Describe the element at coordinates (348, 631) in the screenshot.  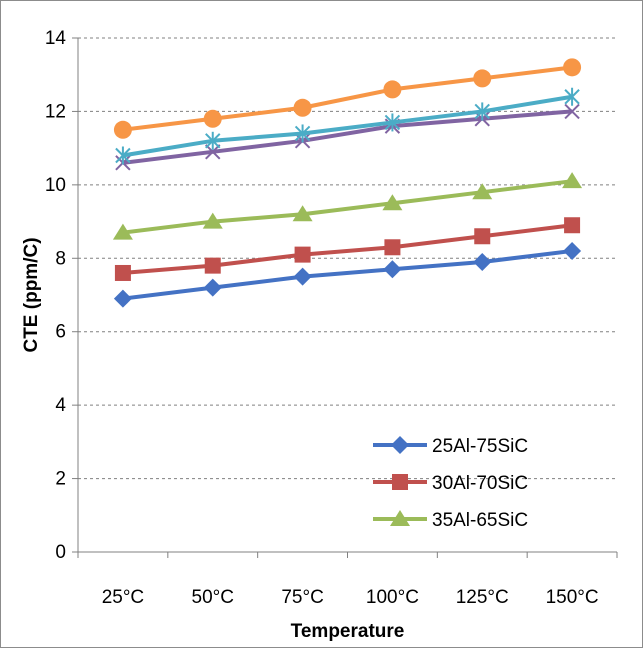
I see `x-axis-title: Temperature` at that location.